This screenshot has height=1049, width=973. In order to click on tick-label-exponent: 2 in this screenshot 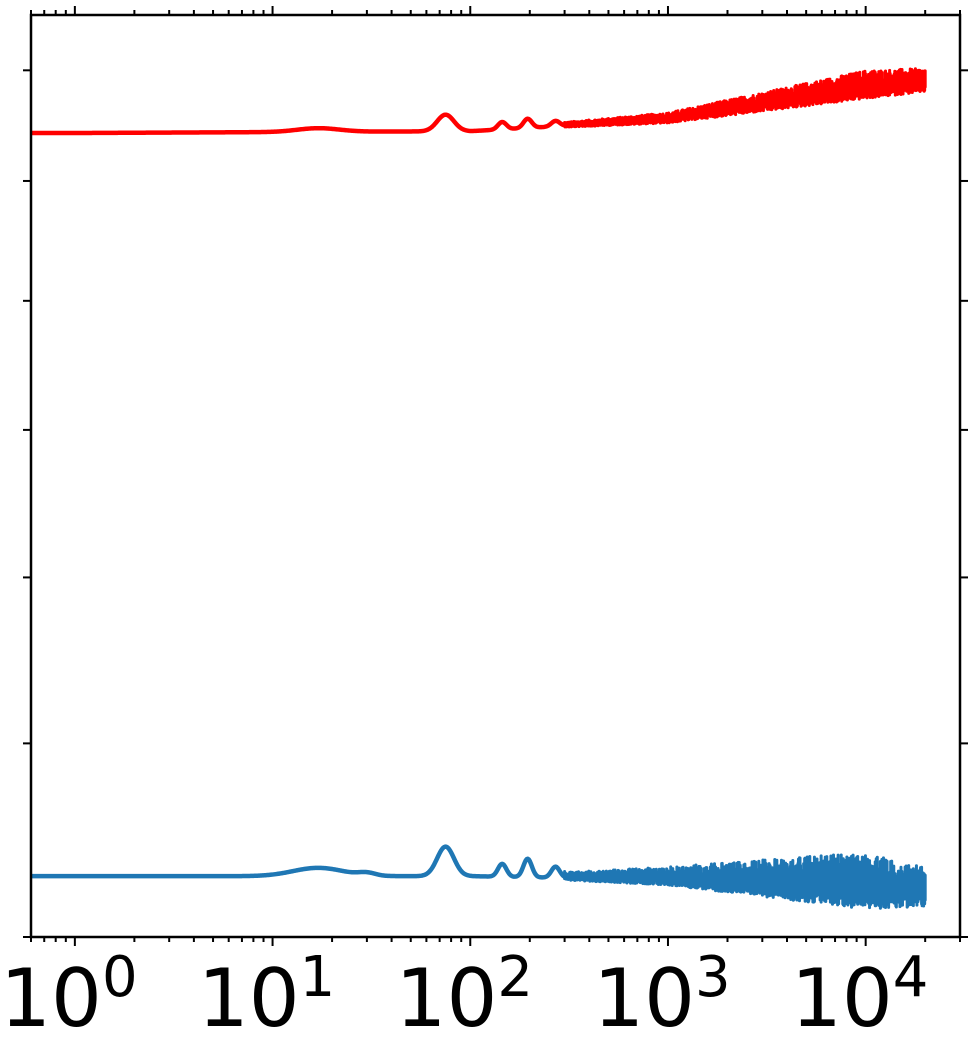, I will do `click(515, 977)`.